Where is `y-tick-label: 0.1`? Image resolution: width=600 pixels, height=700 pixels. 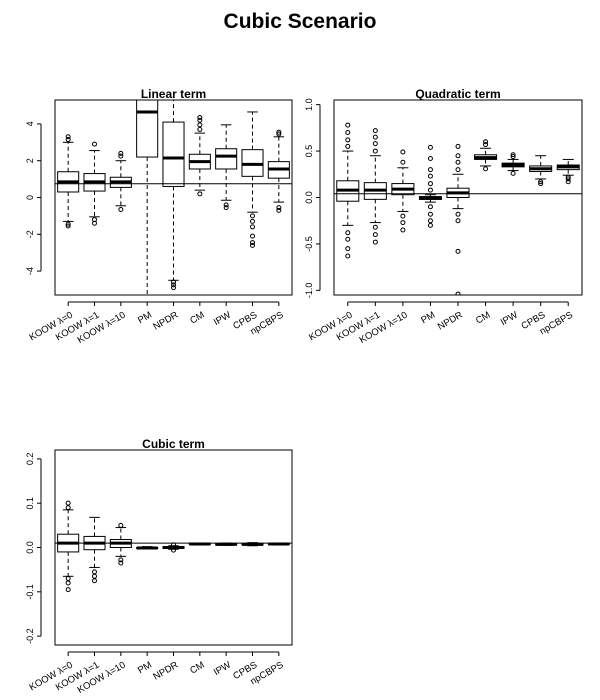 y-tick-label: 0.1 is located at coordinates (30, 503).